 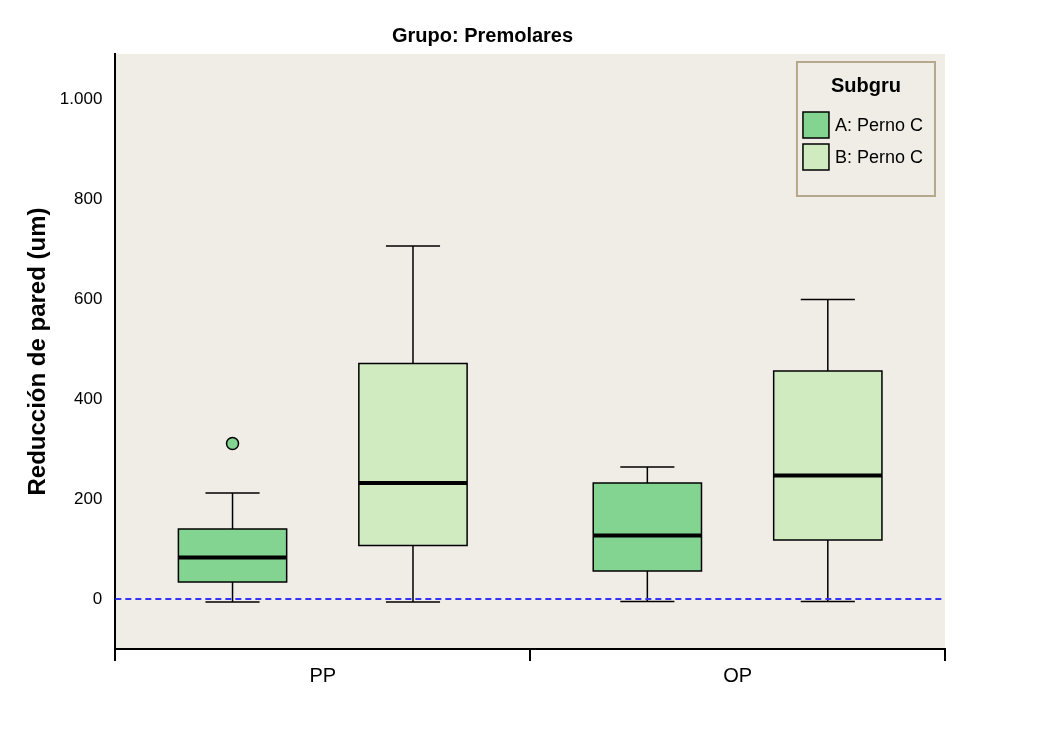 I want to click on legend-title: Subgru, so click(x=865, y=84).